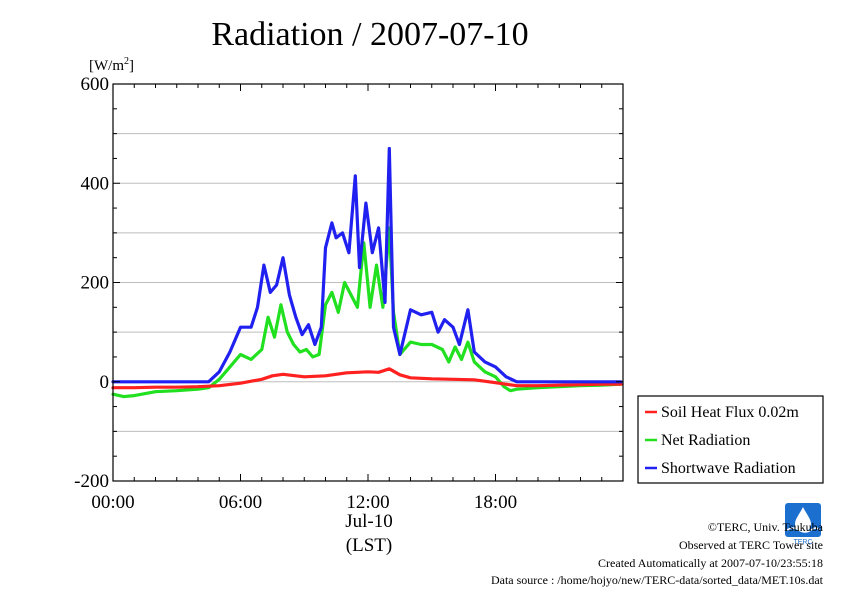  I want to click on wave-icon, so click(803, 530).